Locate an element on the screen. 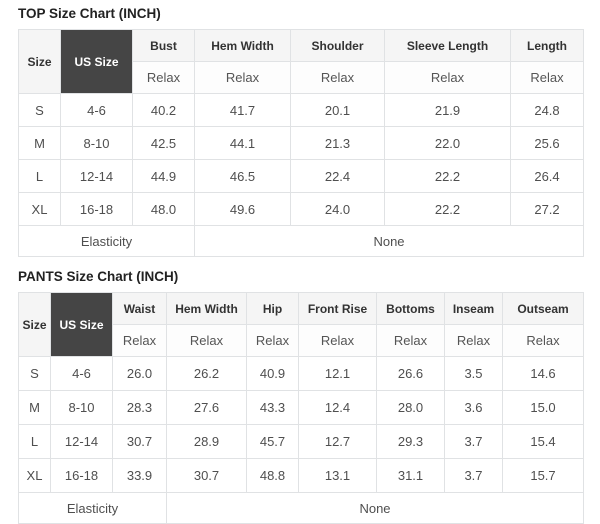 The image size is (600, 524). measurement-cell-bottoms: 31.1 is located at coordinates (410, 475).